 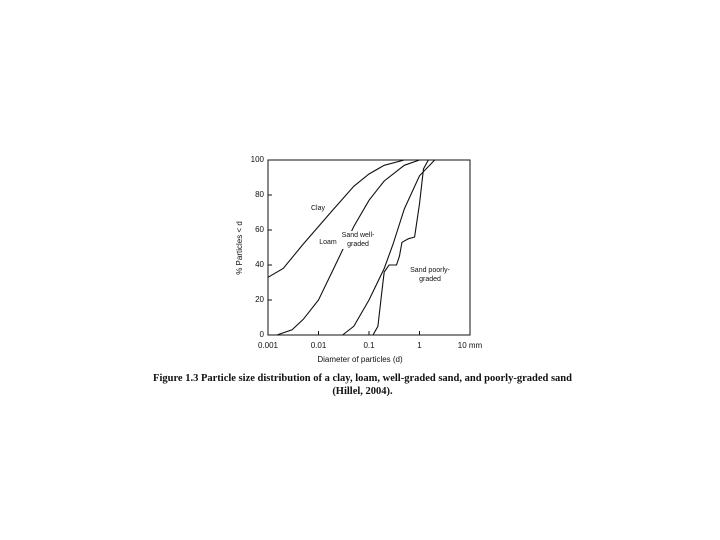 I want to click on y-tick-label: 100, so click(x=258, y=159).